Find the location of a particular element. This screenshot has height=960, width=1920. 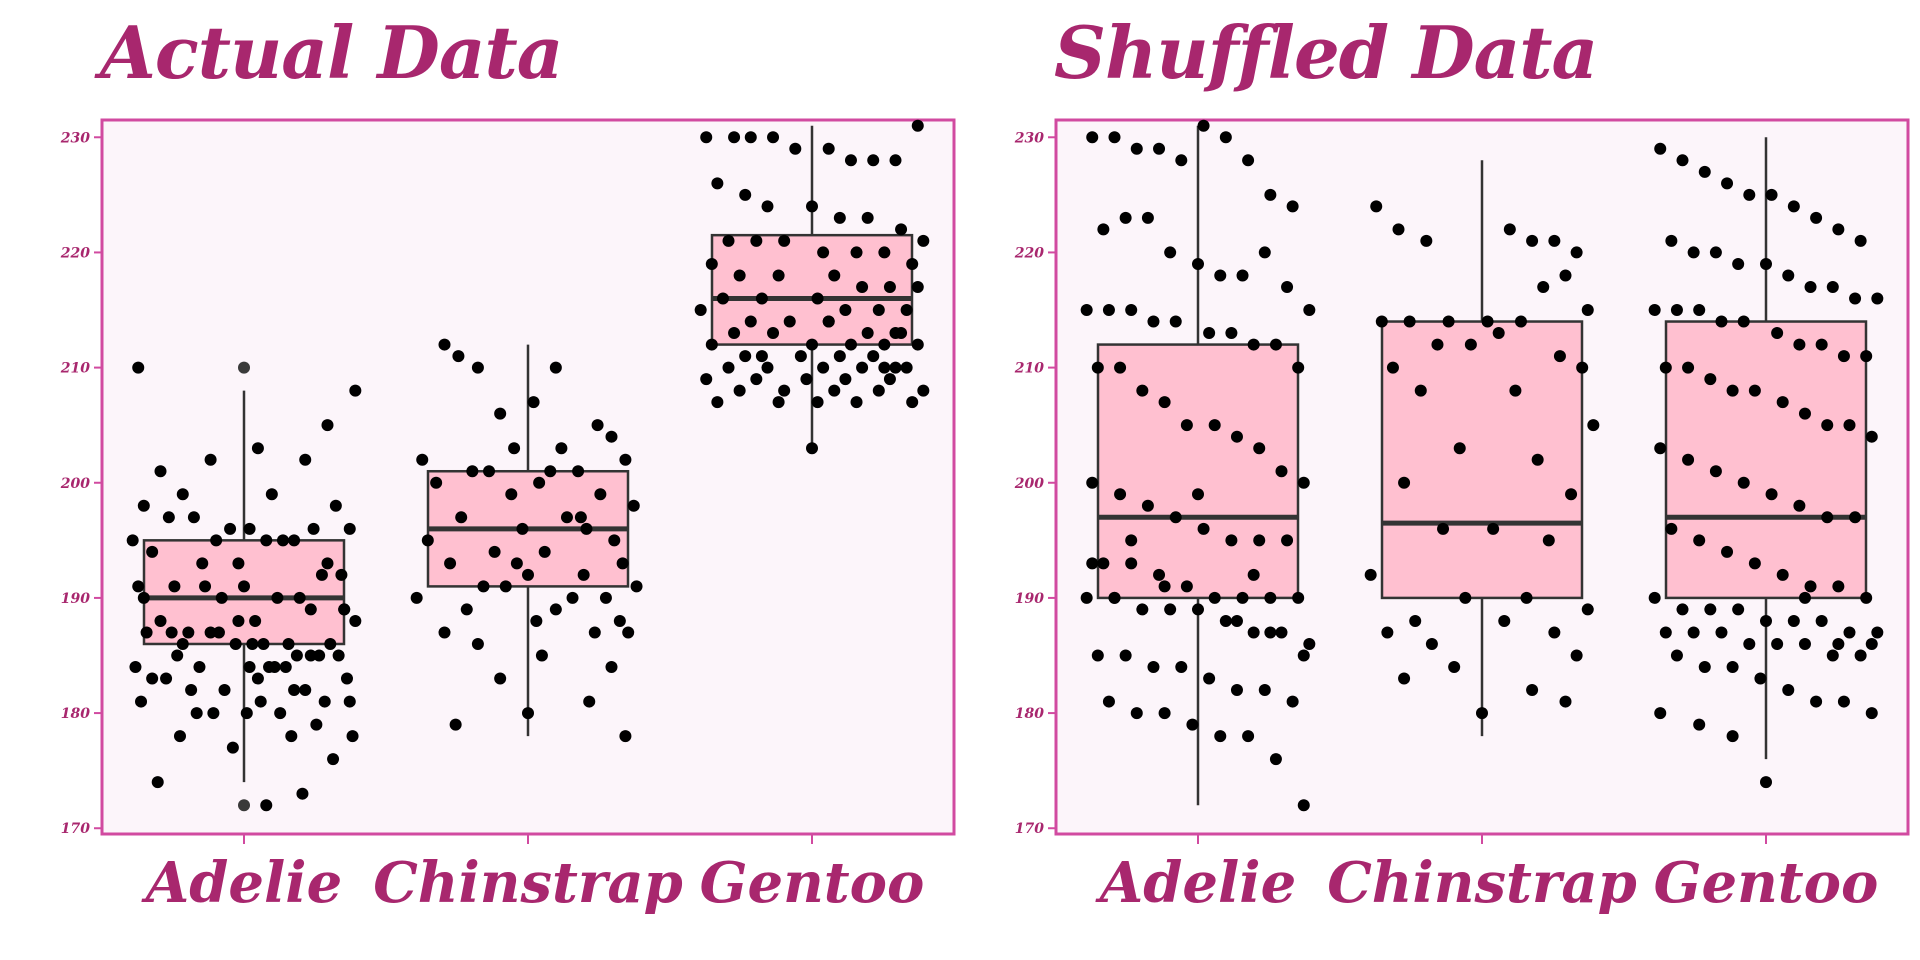

x-tick-label-gentoo: Gentoo is located at coordinates (812, 883).